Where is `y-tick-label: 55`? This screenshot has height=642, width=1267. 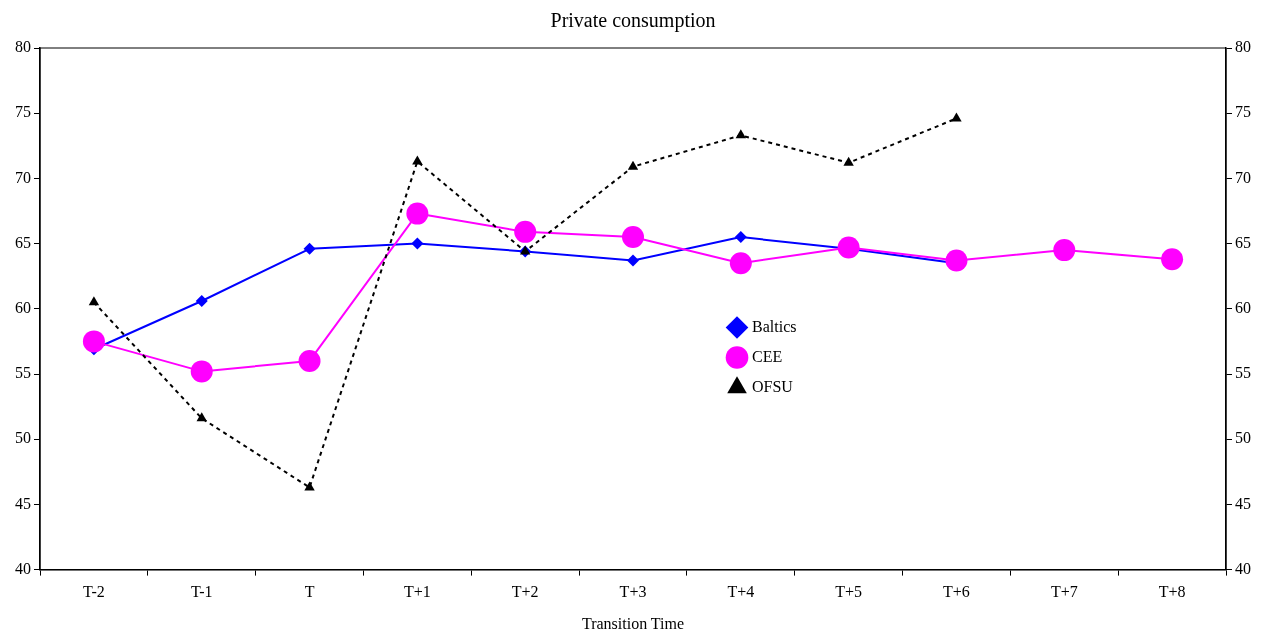
y-tick-label: 55 is located at coordinates (23, 373).